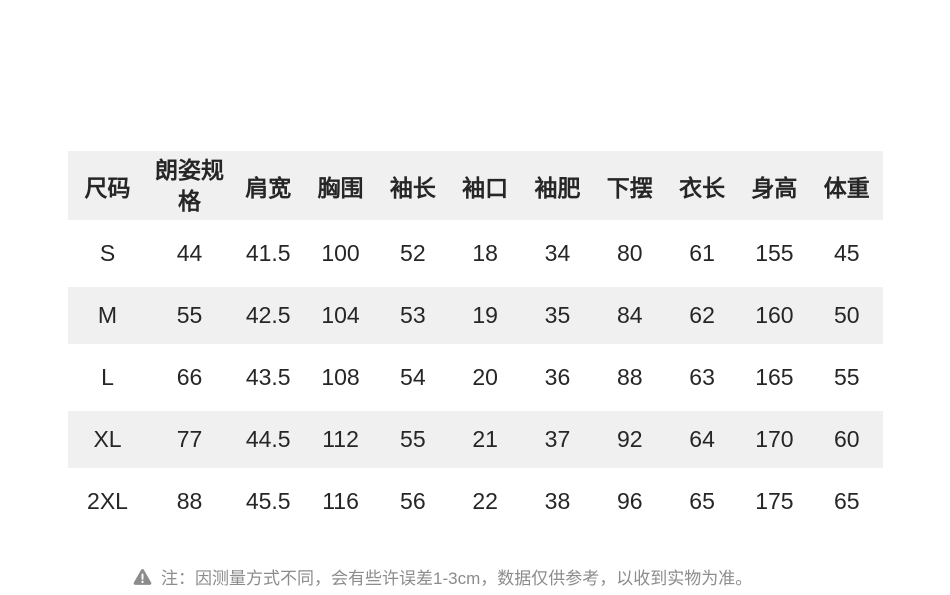 The image size is (950, 595). I want to click on table-cell: 170, so click(774, 439).